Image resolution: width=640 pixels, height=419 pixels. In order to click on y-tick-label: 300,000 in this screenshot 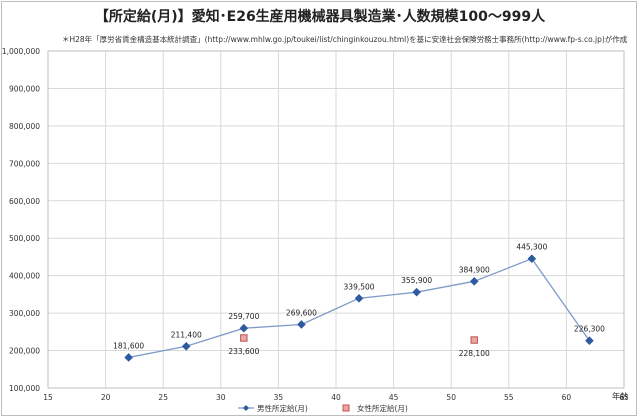, I will do `click(24, 313)`.